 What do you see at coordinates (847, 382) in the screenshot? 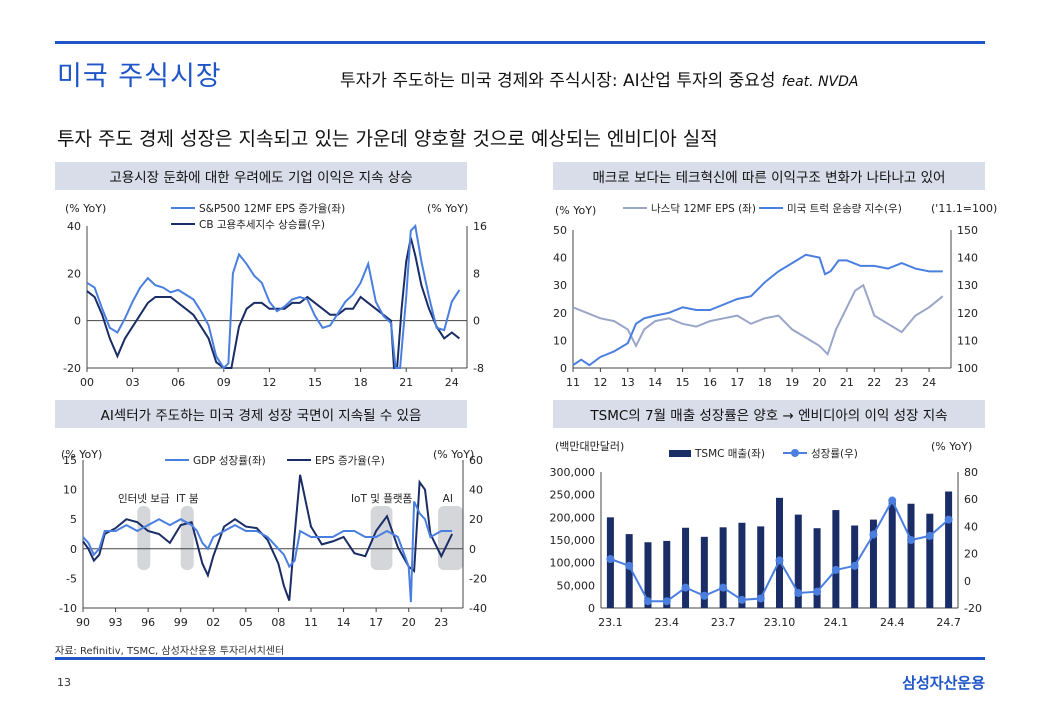
I see `x-tick-label: 21` at bounding box center [847, 382].